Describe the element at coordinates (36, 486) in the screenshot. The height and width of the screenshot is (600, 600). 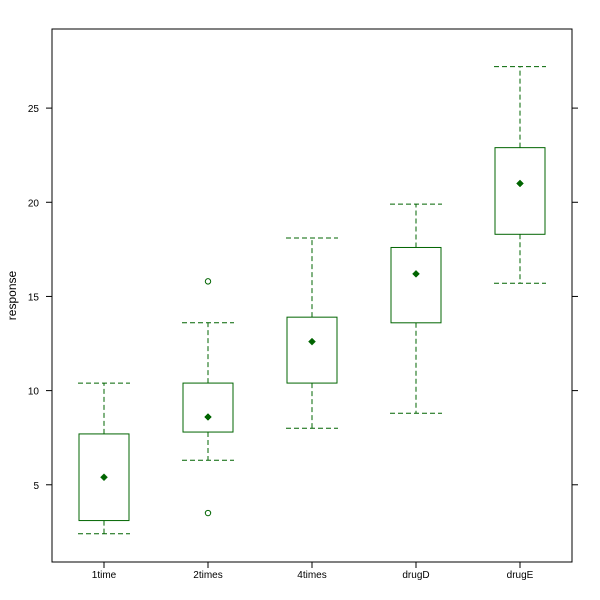
I see `y-tick-label: 5` at that location.